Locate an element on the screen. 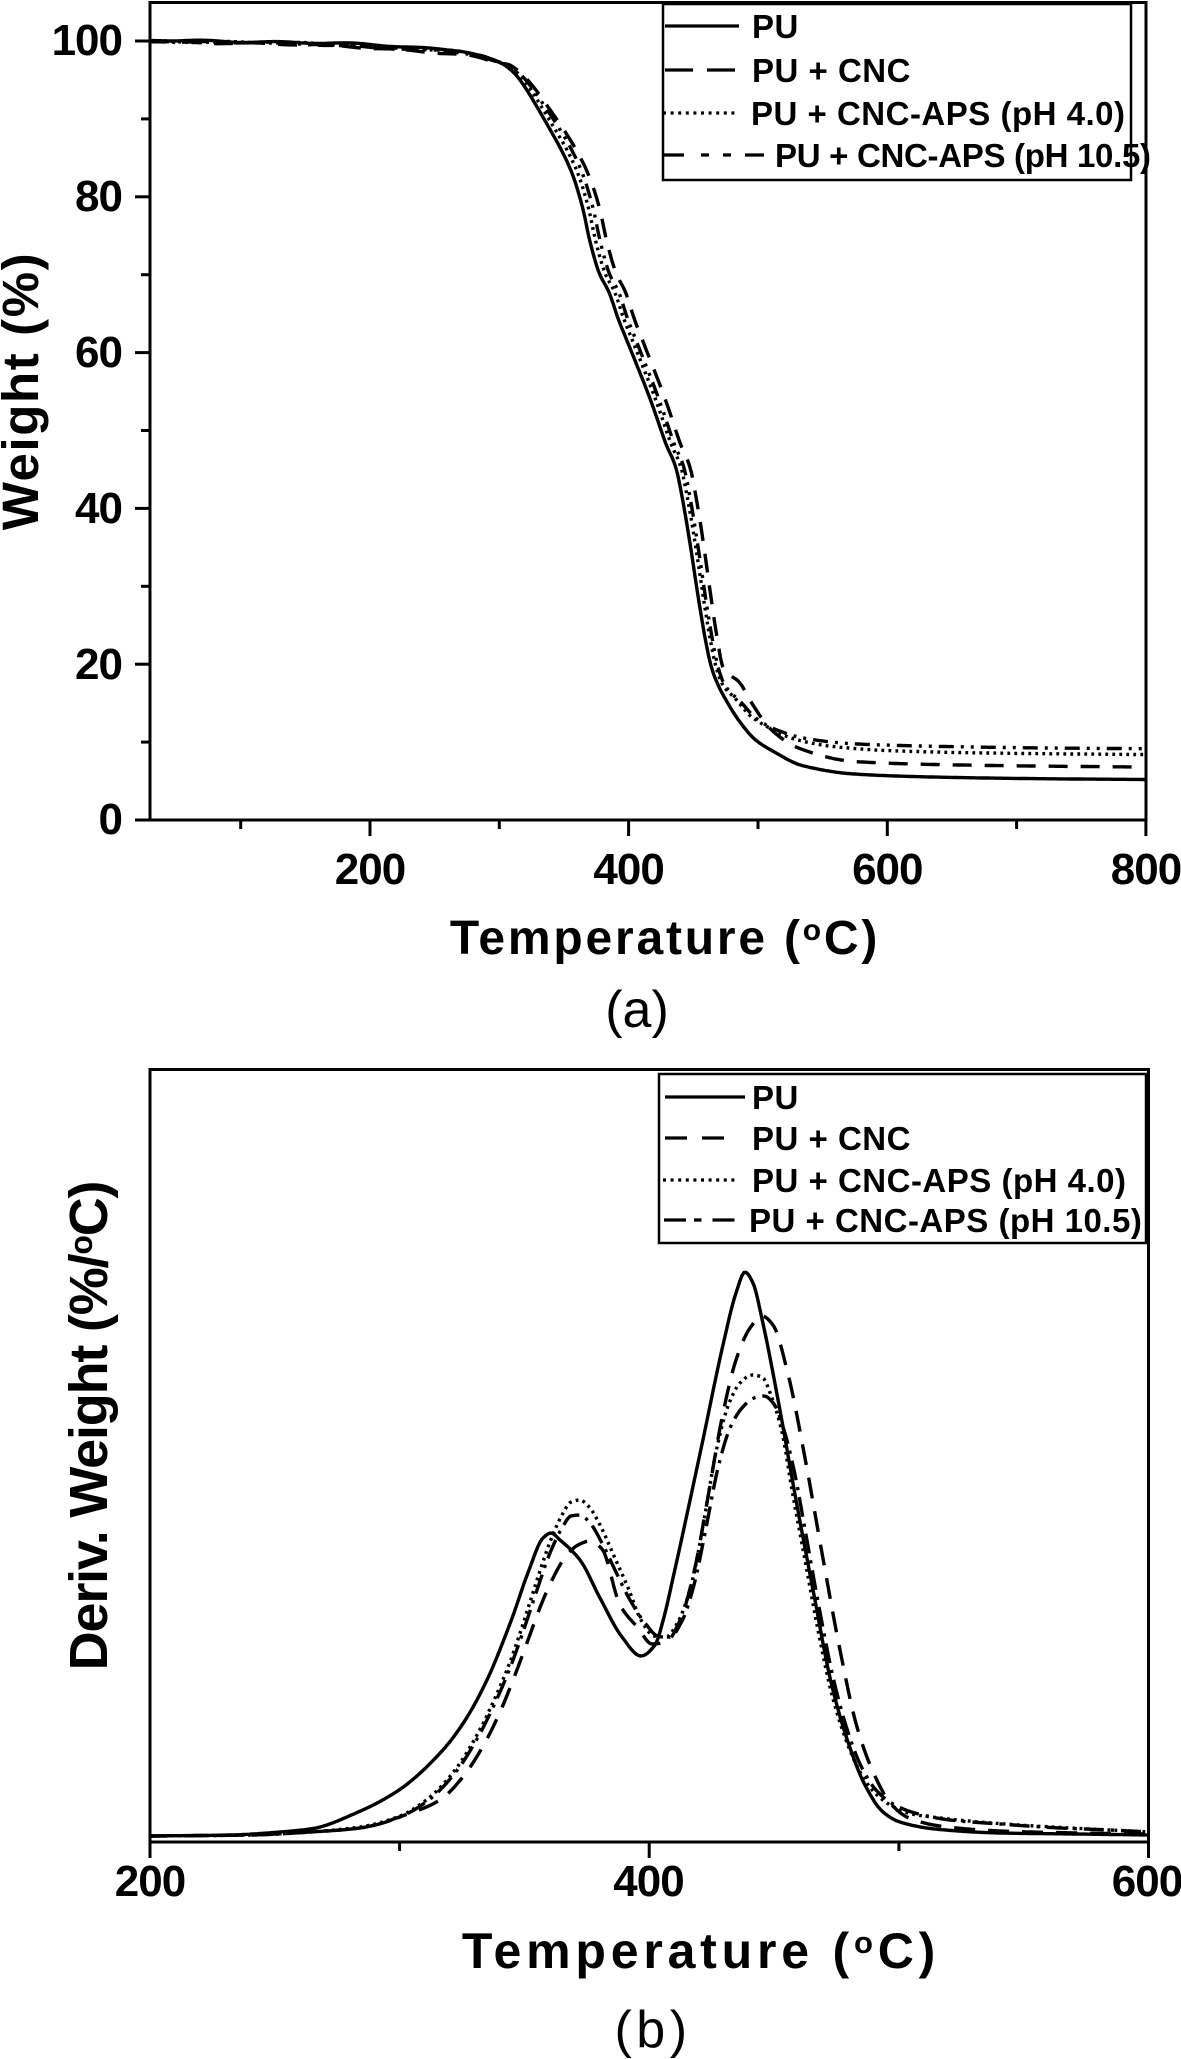  svg-text: 60 is located at coordinates (98, 352).